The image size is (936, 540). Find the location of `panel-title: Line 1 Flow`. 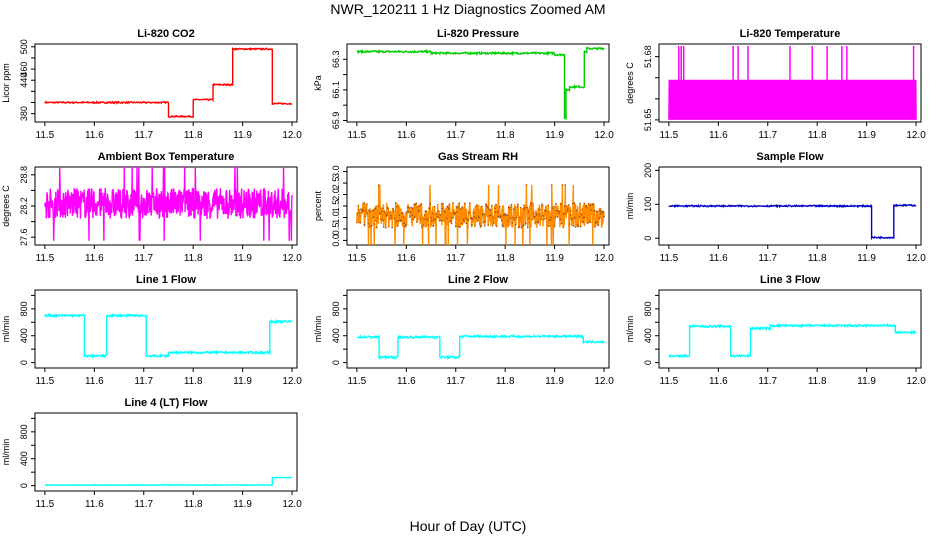

panel-title: Line 1 Flow is located at coordinates (166, 280).